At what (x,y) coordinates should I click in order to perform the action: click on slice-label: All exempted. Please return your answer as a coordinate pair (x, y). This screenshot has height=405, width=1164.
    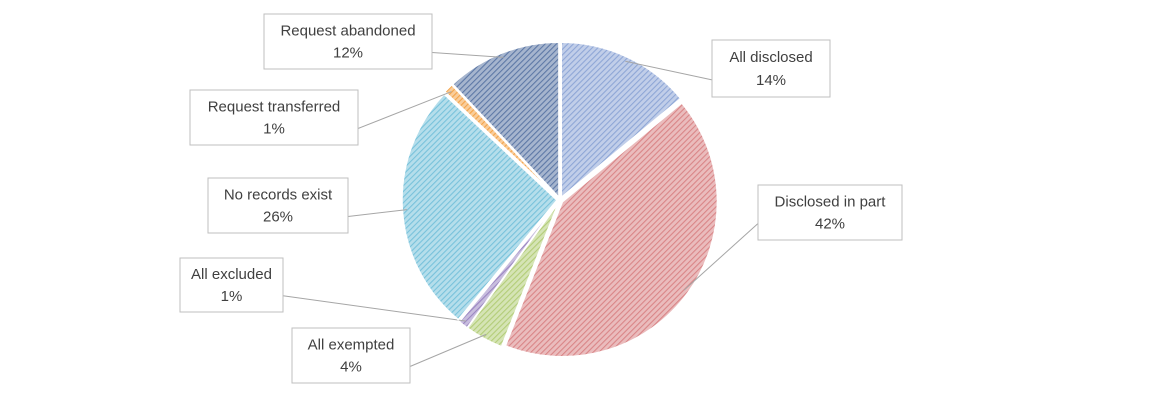
    Looking at the image, I should click on (351, 345).